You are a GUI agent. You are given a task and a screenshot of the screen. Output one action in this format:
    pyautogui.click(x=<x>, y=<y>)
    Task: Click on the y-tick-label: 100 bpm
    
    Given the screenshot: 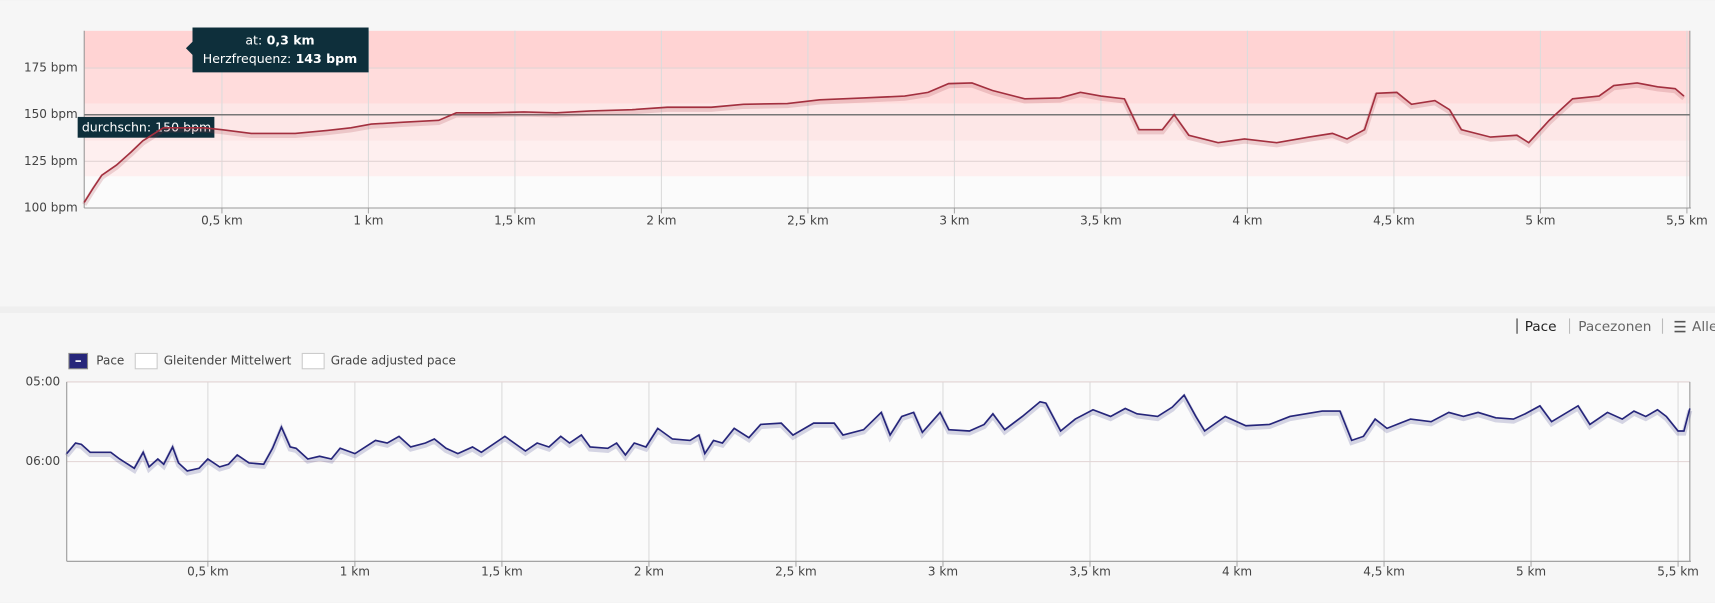 What is the action you would take?
    pyautogui.click(x=51, y=207)
    